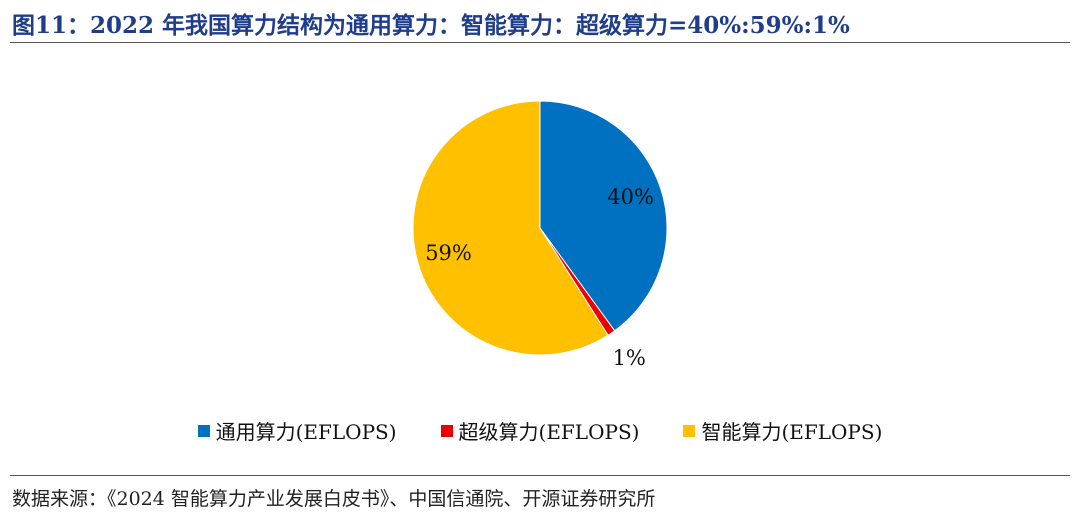 The width and height of the screenshot is (1080, 519). Describe the element at coordinates (603, 216) in the screenshot. I see `pie-slice-general` at that location.